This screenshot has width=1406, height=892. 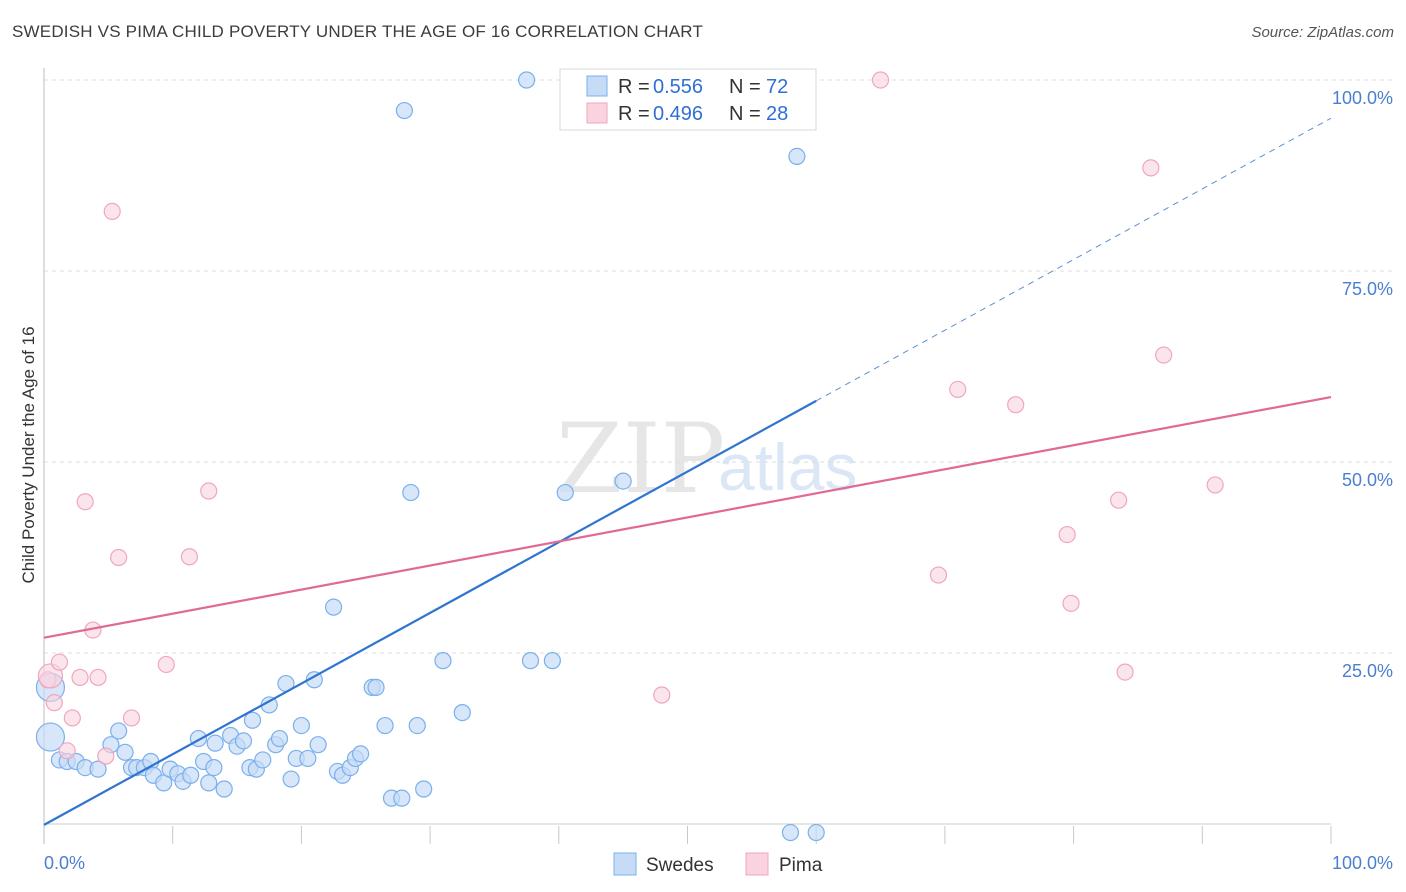 What do you see at coordinates (752, 835) in the screenshot?
I see `x-tick-marks` at bounding box center [752, 835].